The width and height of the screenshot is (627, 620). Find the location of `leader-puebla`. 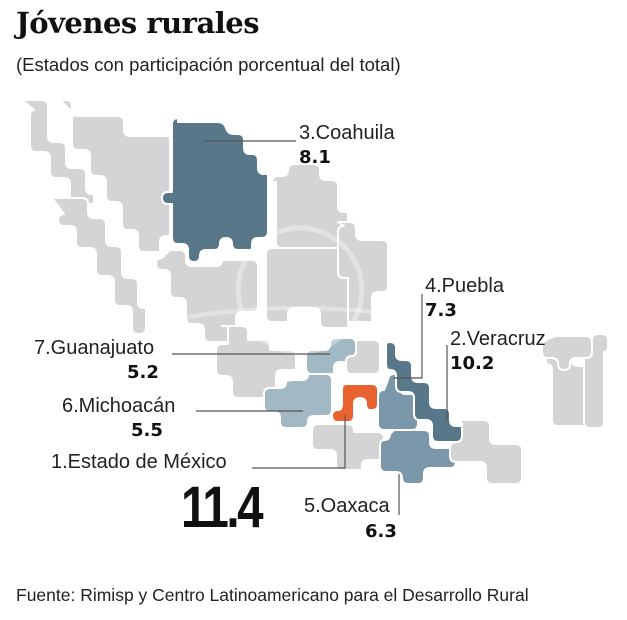

leader-puebla is located at coordinates (408, 336).